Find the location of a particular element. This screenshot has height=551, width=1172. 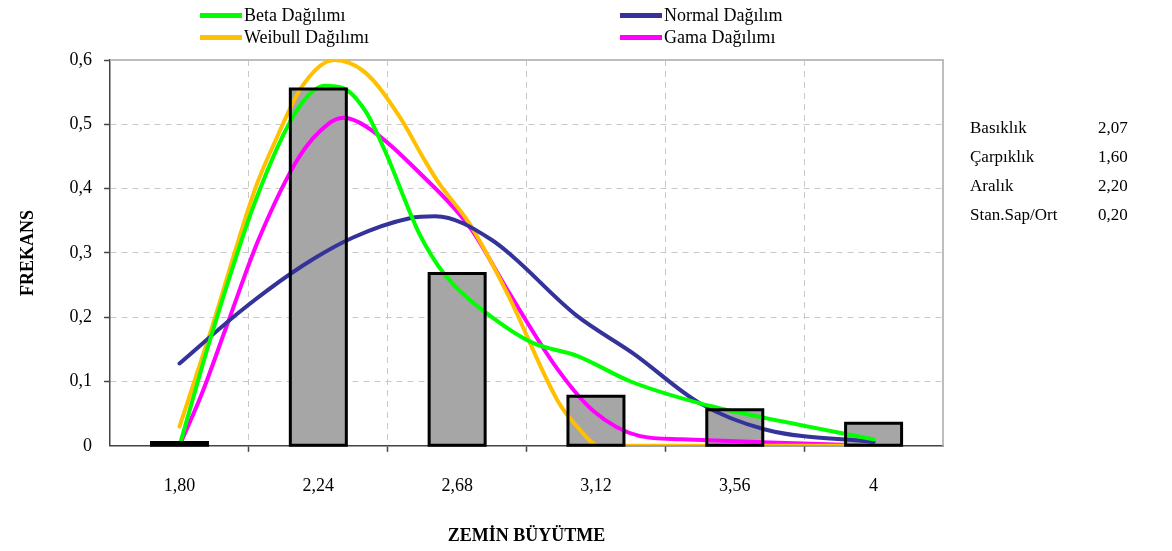

text: 1,60 is located at coordinates (1113, 156).